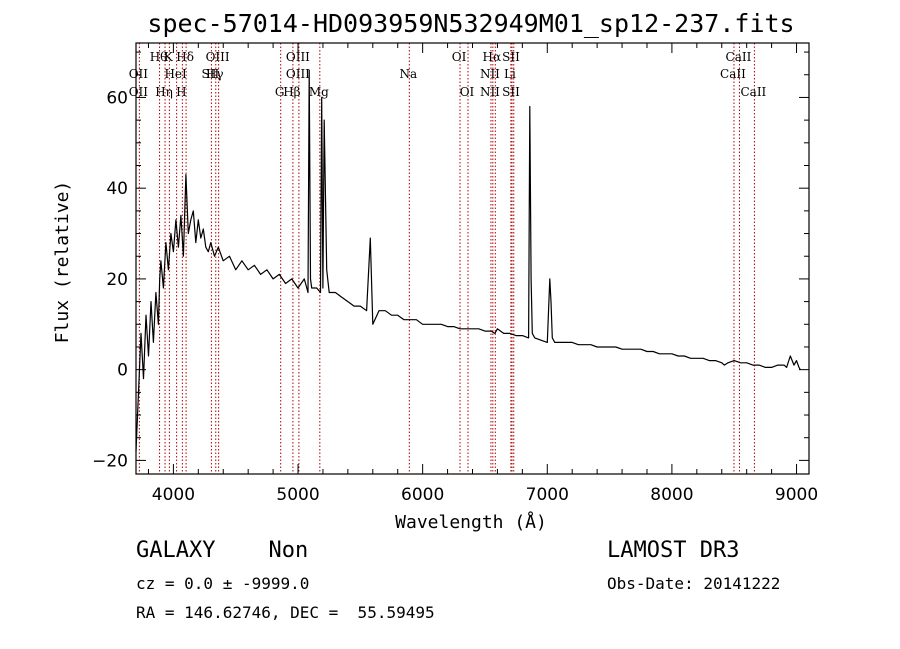 This screenshot has width=900, height=649. What do you see at coordinates (110, 461) in the screenshot?
I see `y-tick-label: −20` at bounding box center [110, 461].